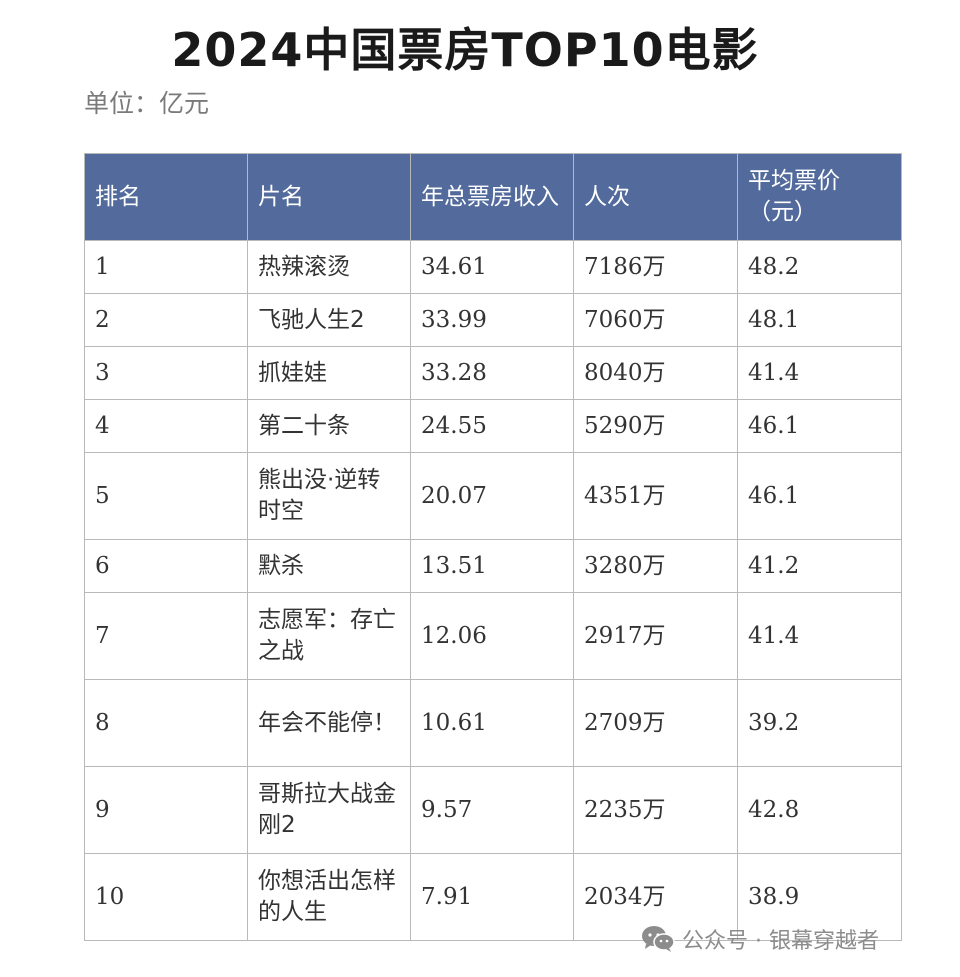 This screenshot has height=977, width=960. What do you see at coordinates (655, 426) in the screenshot?
I see `admissions-cell: 5290万` at bounding box center [655, 426].